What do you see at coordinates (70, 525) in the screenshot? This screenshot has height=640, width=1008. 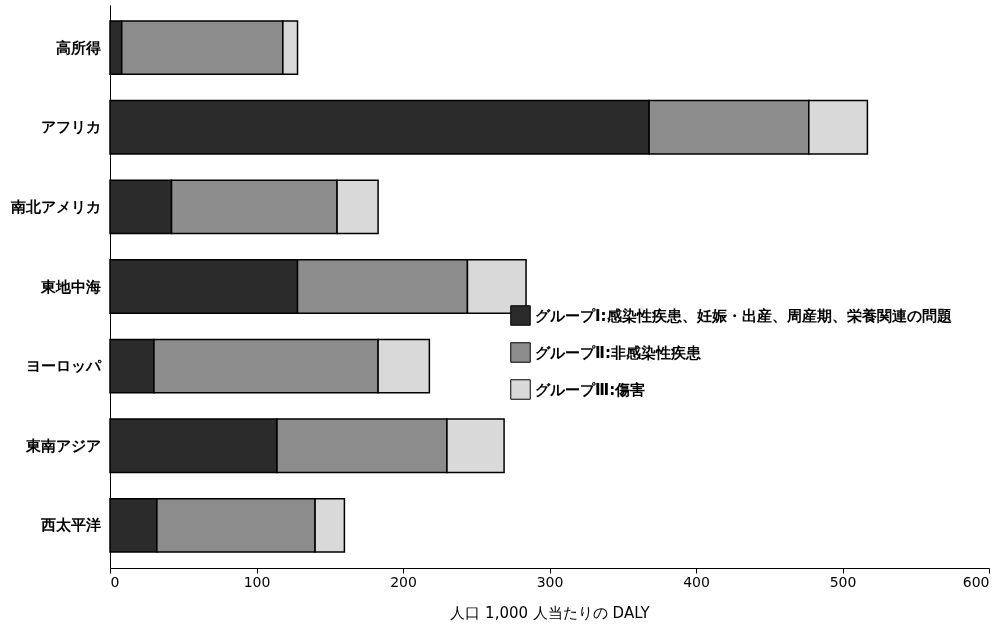 I see `y-tick-label: 西太平洋` at bounding box center [70, 525].